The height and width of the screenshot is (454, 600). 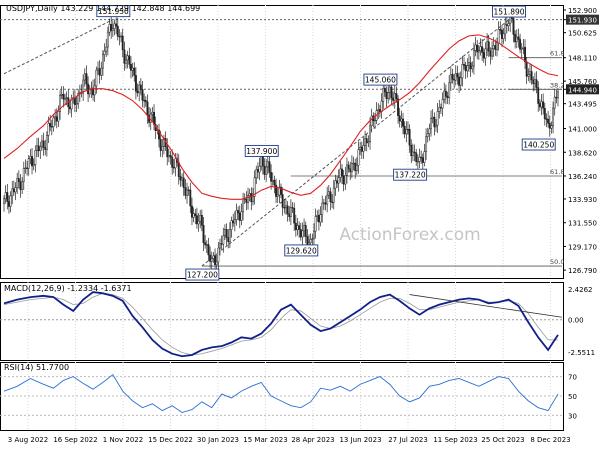 What do you see at coordinates (582, 19) in the screenshot?
I see `high-price-box` at bounding box center [582, 19].